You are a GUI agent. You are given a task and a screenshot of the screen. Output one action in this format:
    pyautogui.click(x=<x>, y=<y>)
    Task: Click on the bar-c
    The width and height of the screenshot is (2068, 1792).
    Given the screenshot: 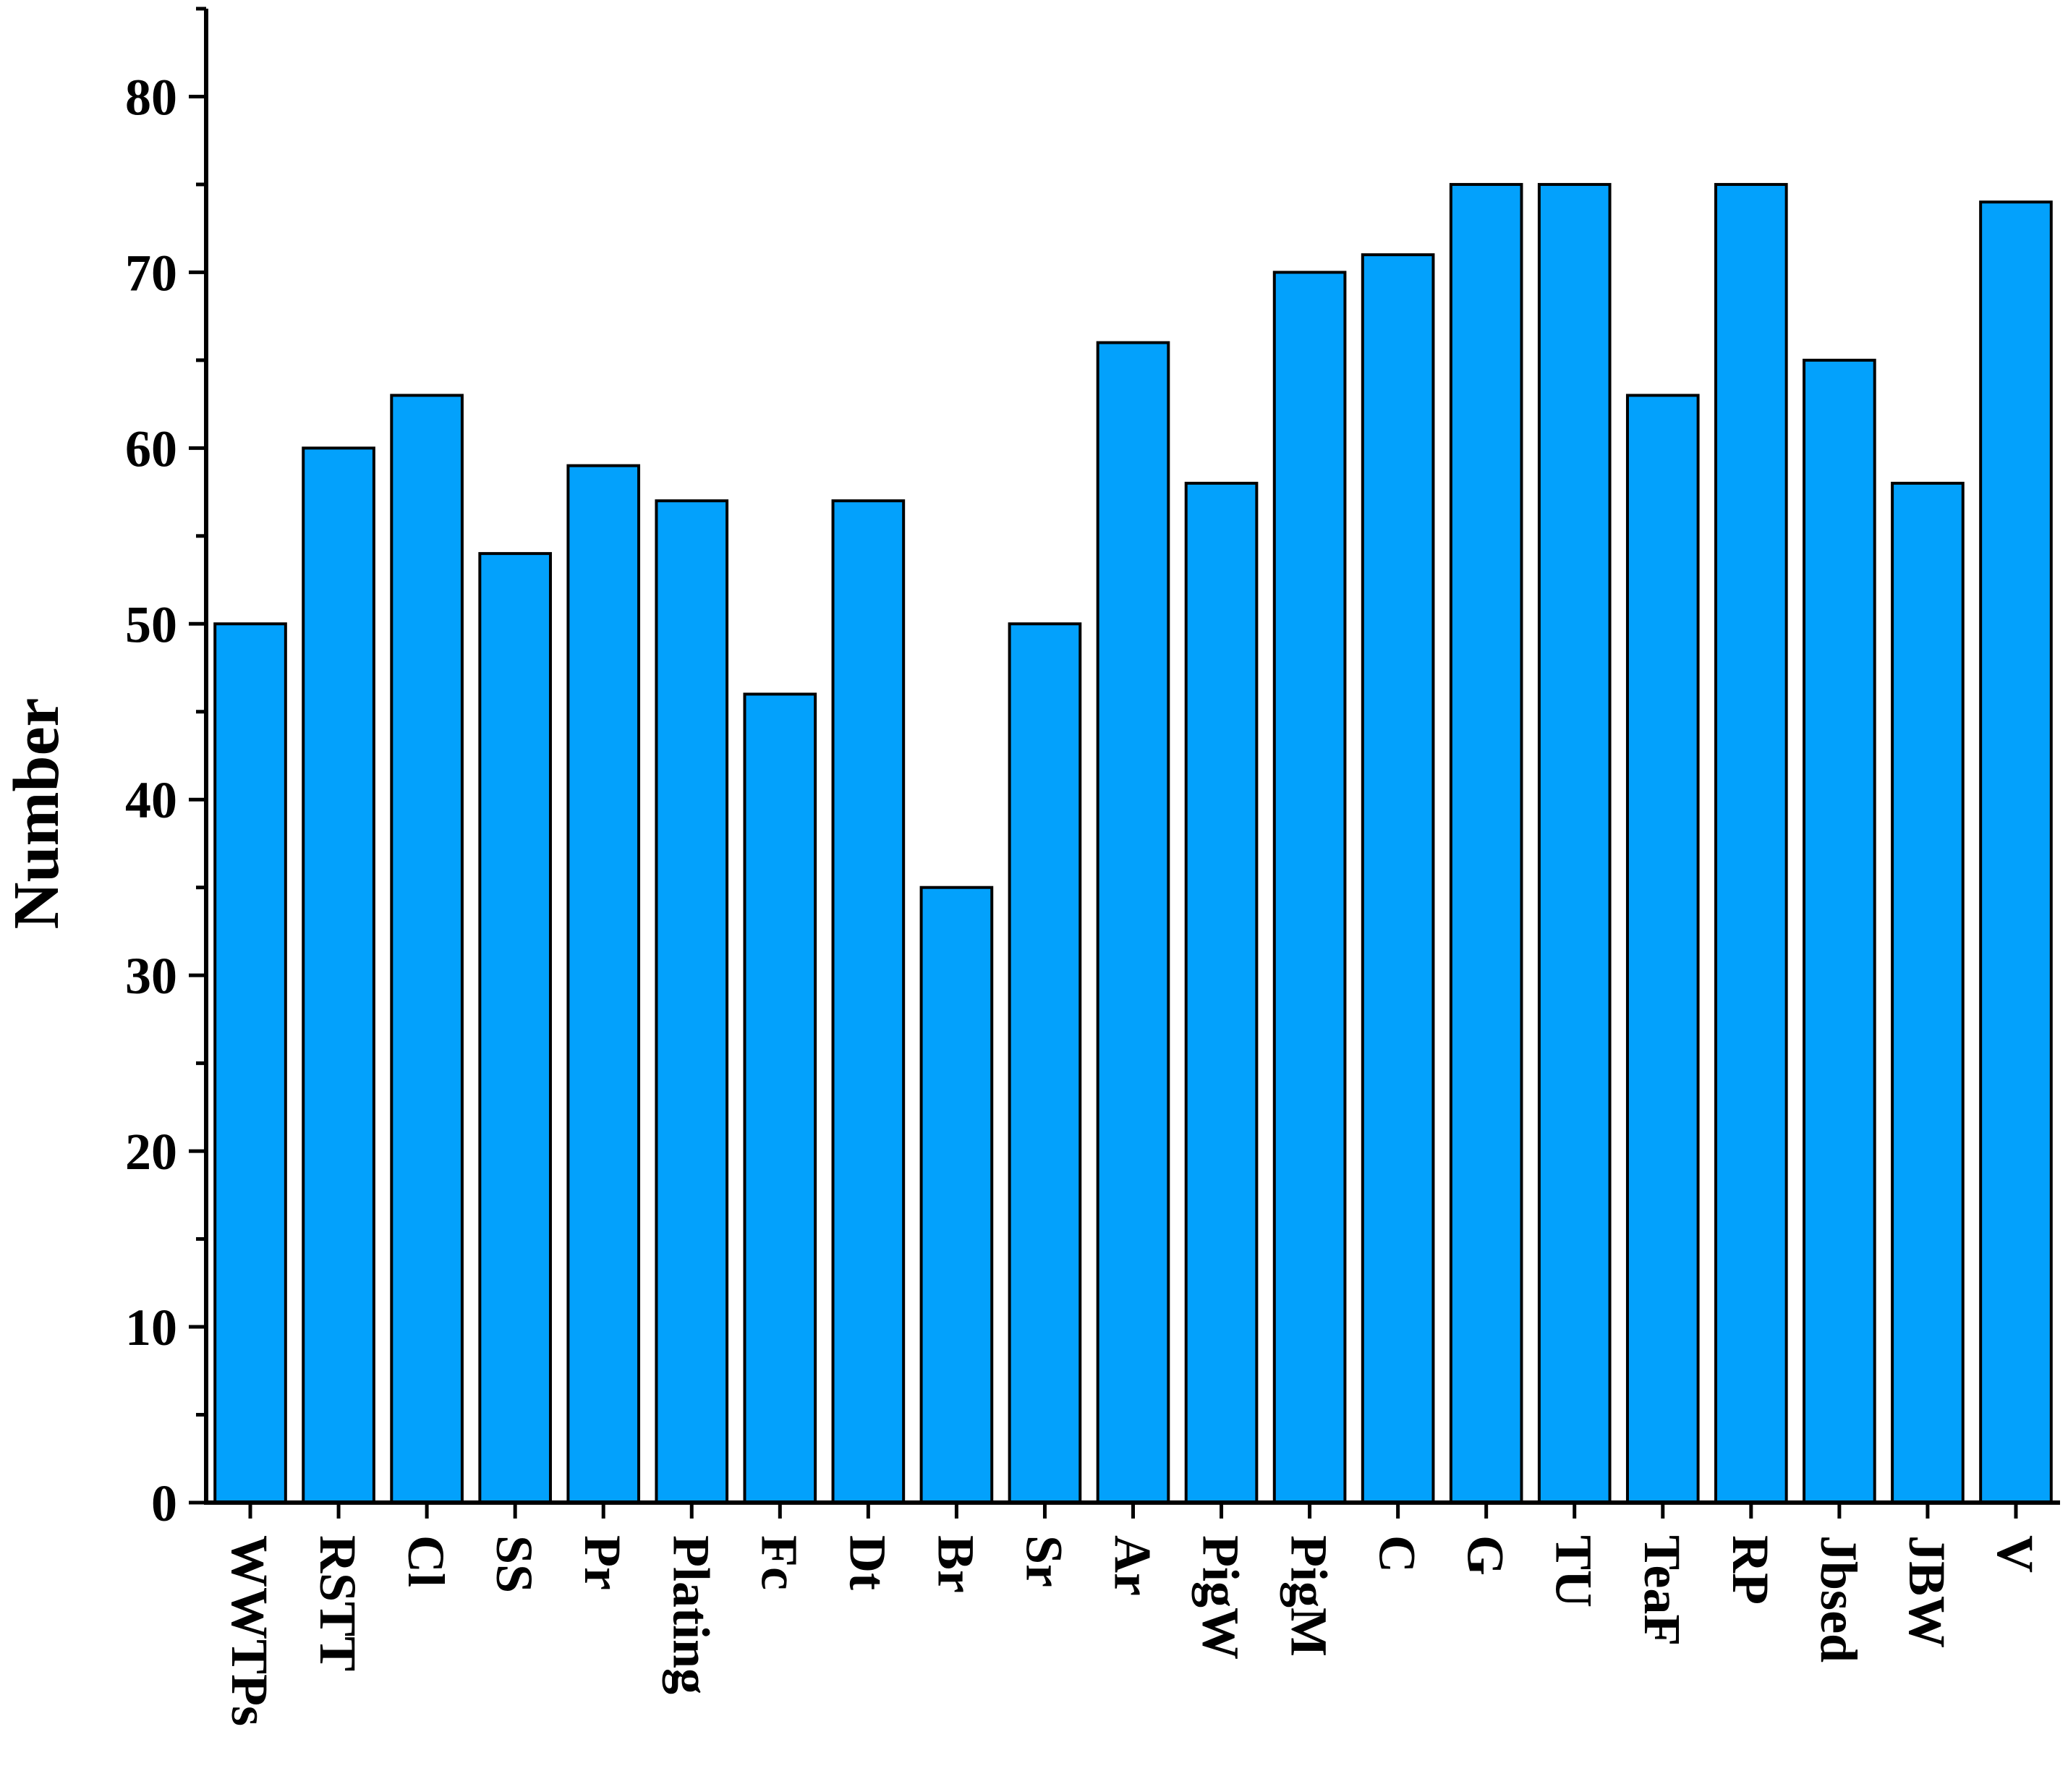 What is the action you would take?
    pyautogui.click(x=1398, y=878)
    